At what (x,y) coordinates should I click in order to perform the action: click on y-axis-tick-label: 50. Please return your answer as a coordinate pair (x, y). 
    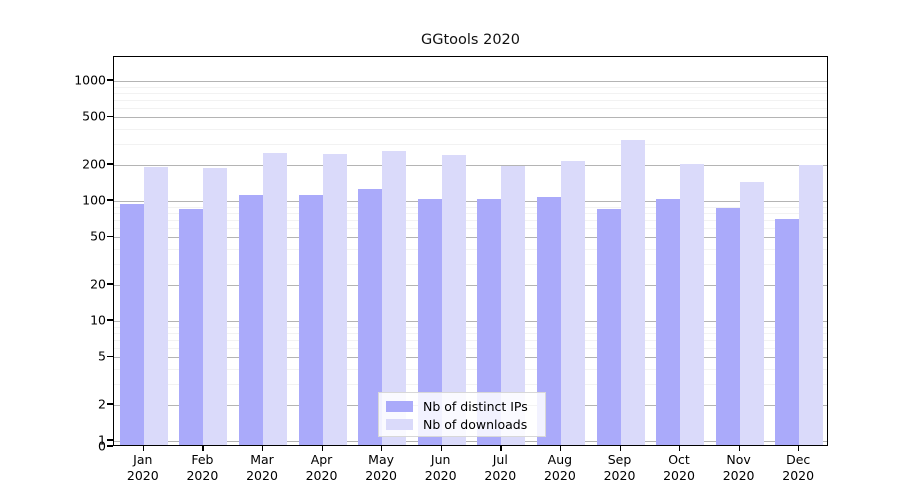
    Looking at the image, I should click on (98, 236).